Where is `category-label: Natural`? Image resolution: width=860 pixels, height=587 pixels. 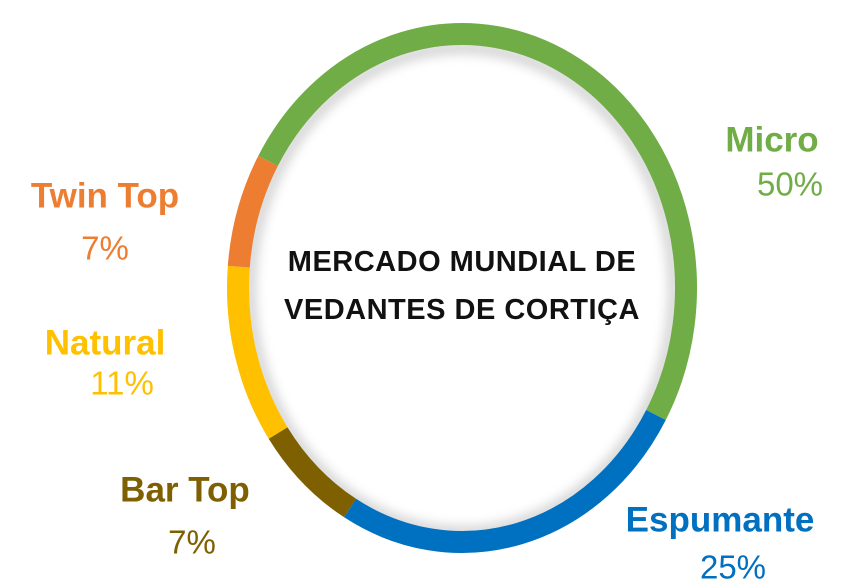 category-label: Natural is located at coordinates (105, 342).